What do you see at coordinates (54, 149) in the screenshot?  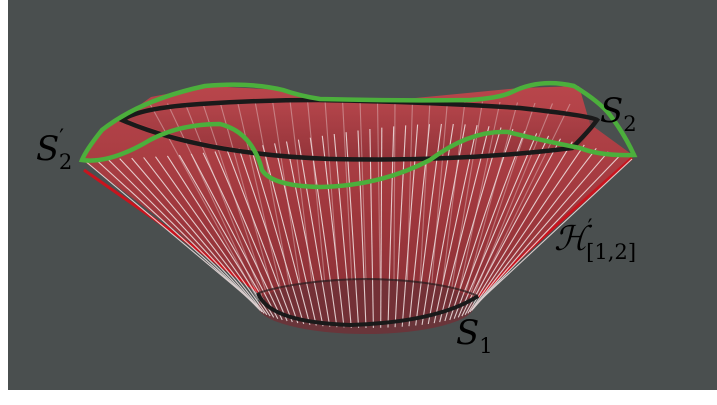 I see `label-s2-prime: S′2` at bounding box center [54, 149].